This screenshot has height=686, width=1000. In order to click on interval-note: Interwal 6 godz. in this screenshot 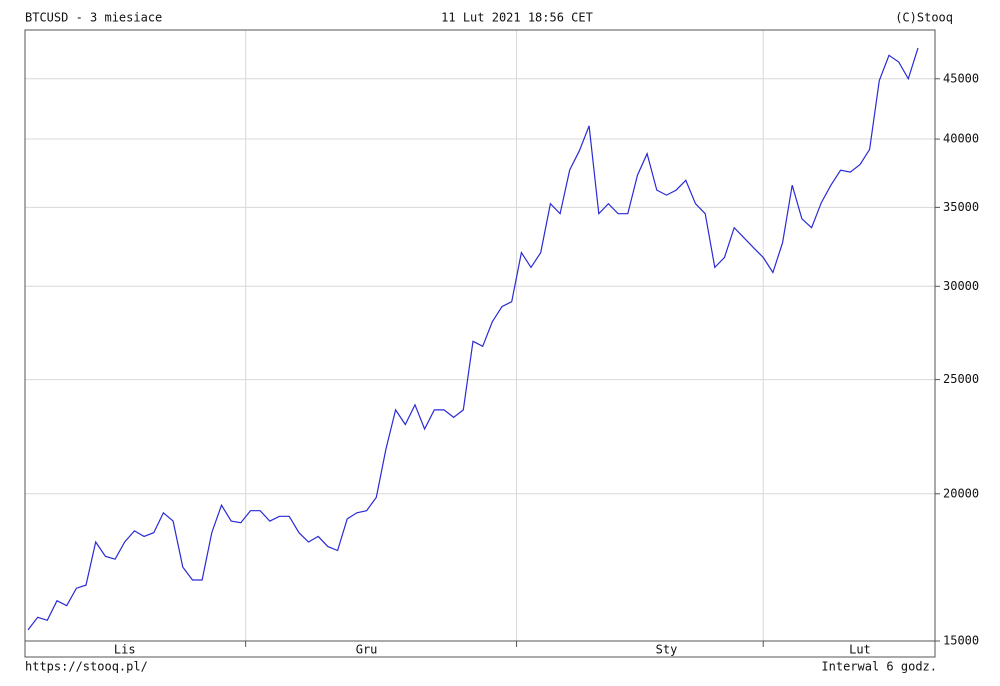, I will do `click(879, 667)`.